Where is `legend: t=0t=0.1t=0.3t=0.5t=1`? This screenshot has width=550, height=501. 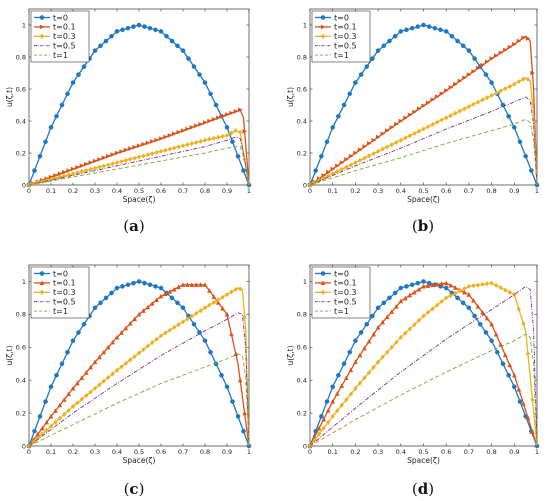
legend: t=0t=0.1t=0.3t=0.5t=1 is located at coordinates (60, 36).